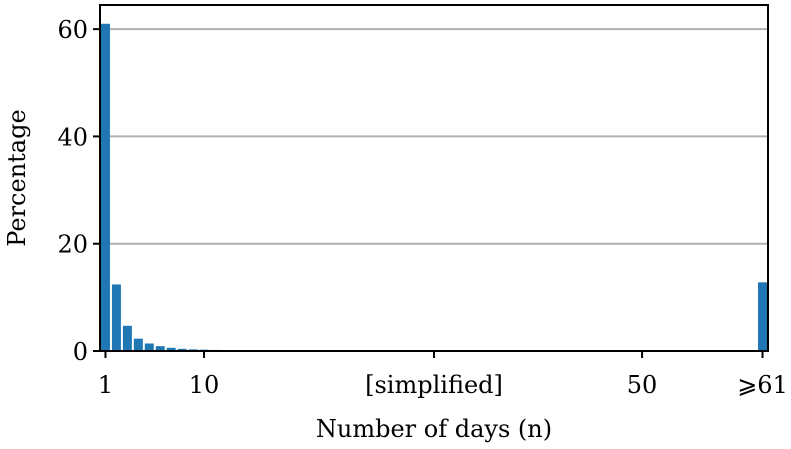  I want to click on x-axis-ticks: 1 10 [simplified] 50 ⩾61, so click(443, 375).